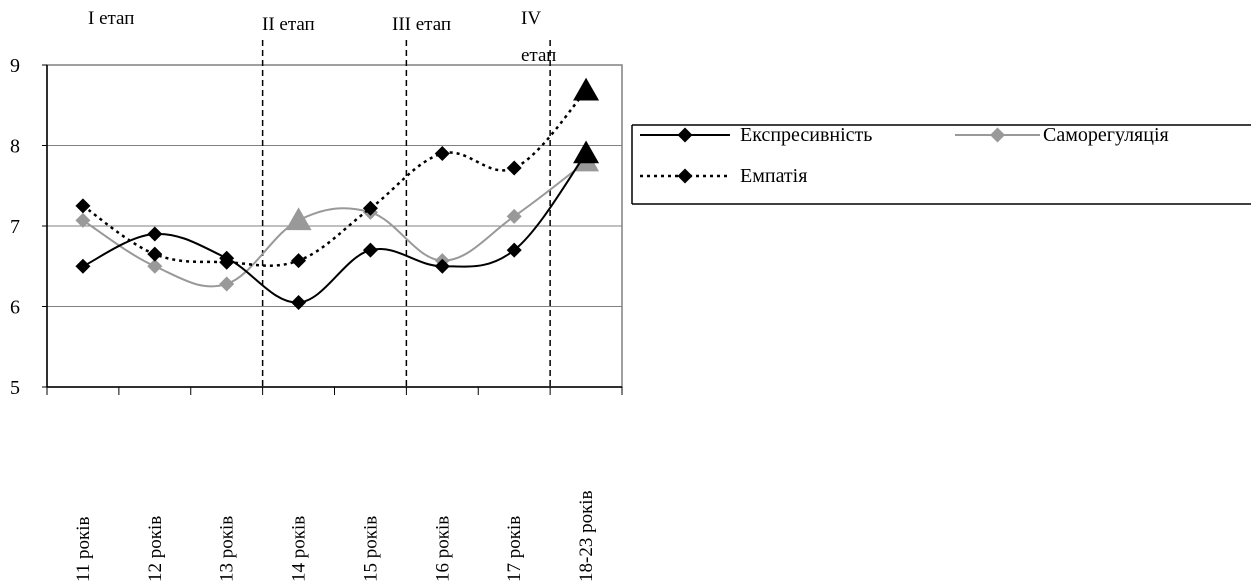  I want to click on y-tick-label: 9, so click(15, 66).